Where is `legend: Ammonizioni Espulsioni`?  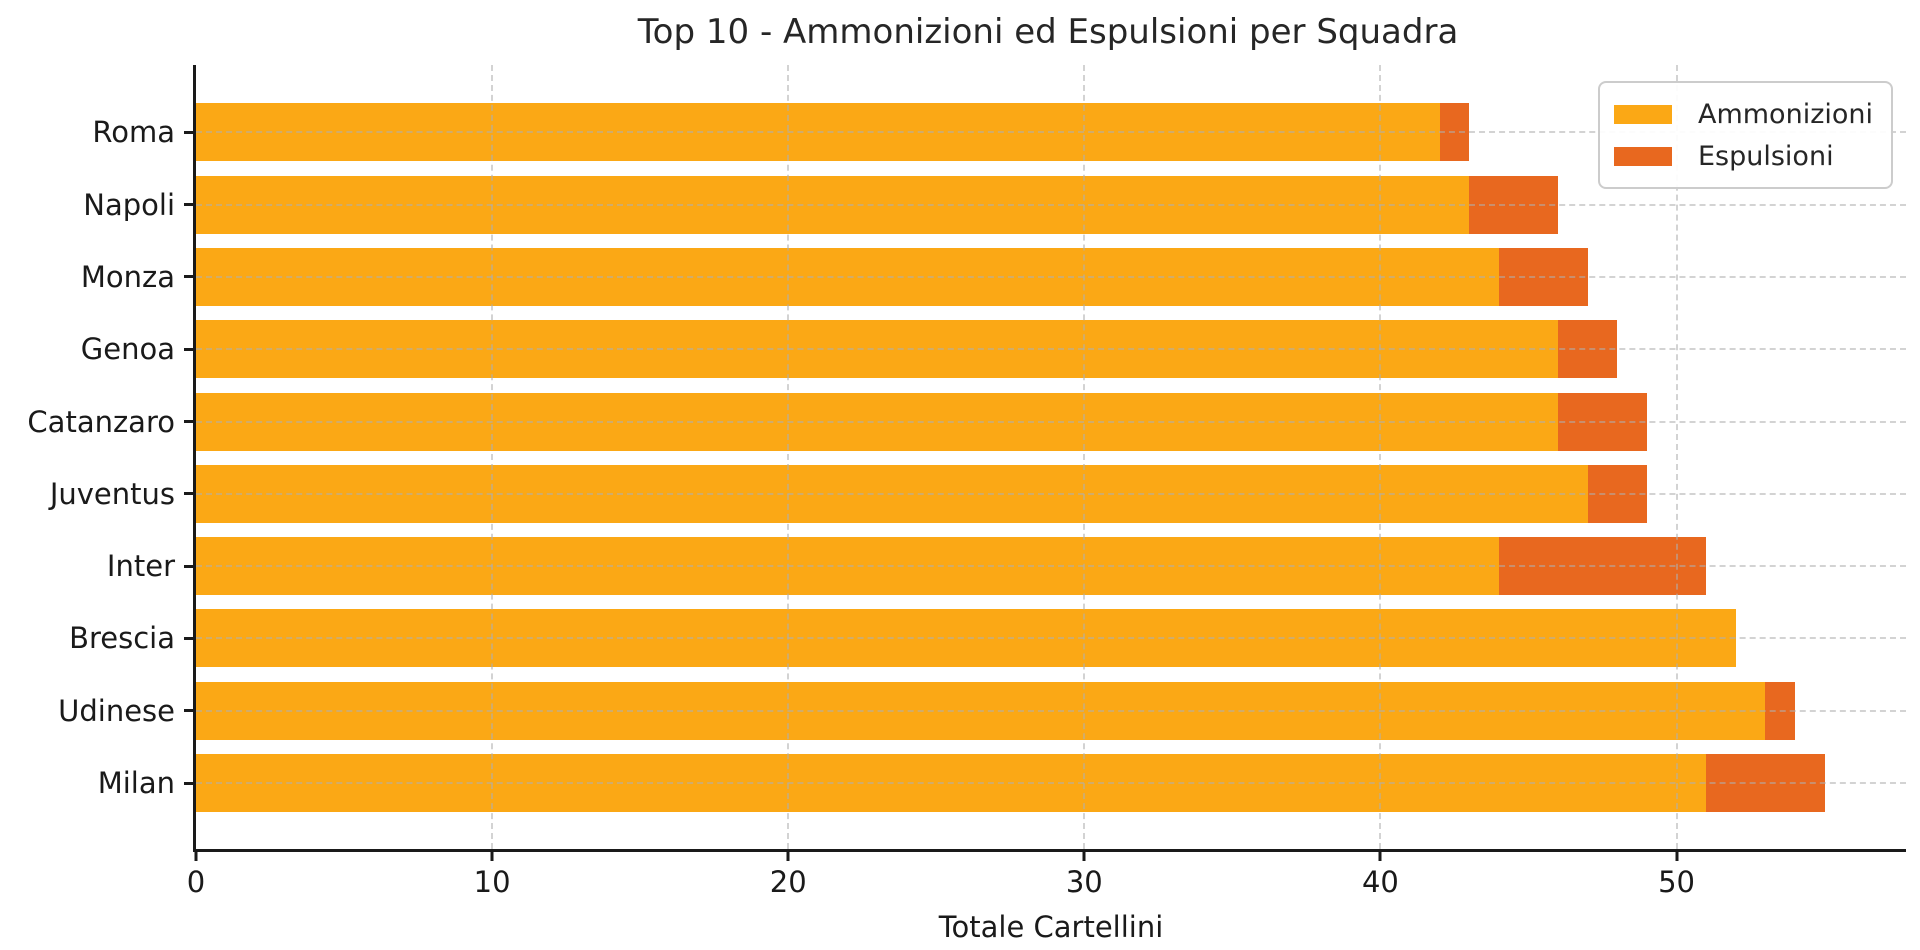
legend: Ammonizioni Espulsioni is located at coordinates (1745, 135).